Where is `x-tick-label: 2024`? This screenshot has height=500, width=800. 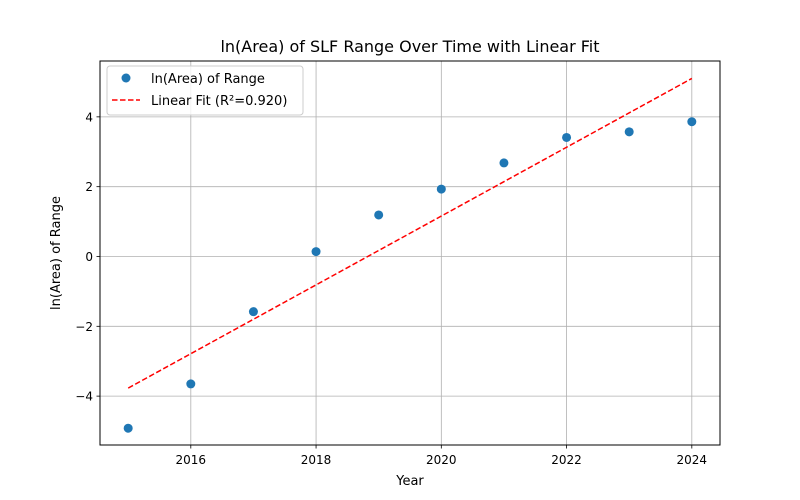 x-tick-label: 2024 is located at coordinates (692, 460).